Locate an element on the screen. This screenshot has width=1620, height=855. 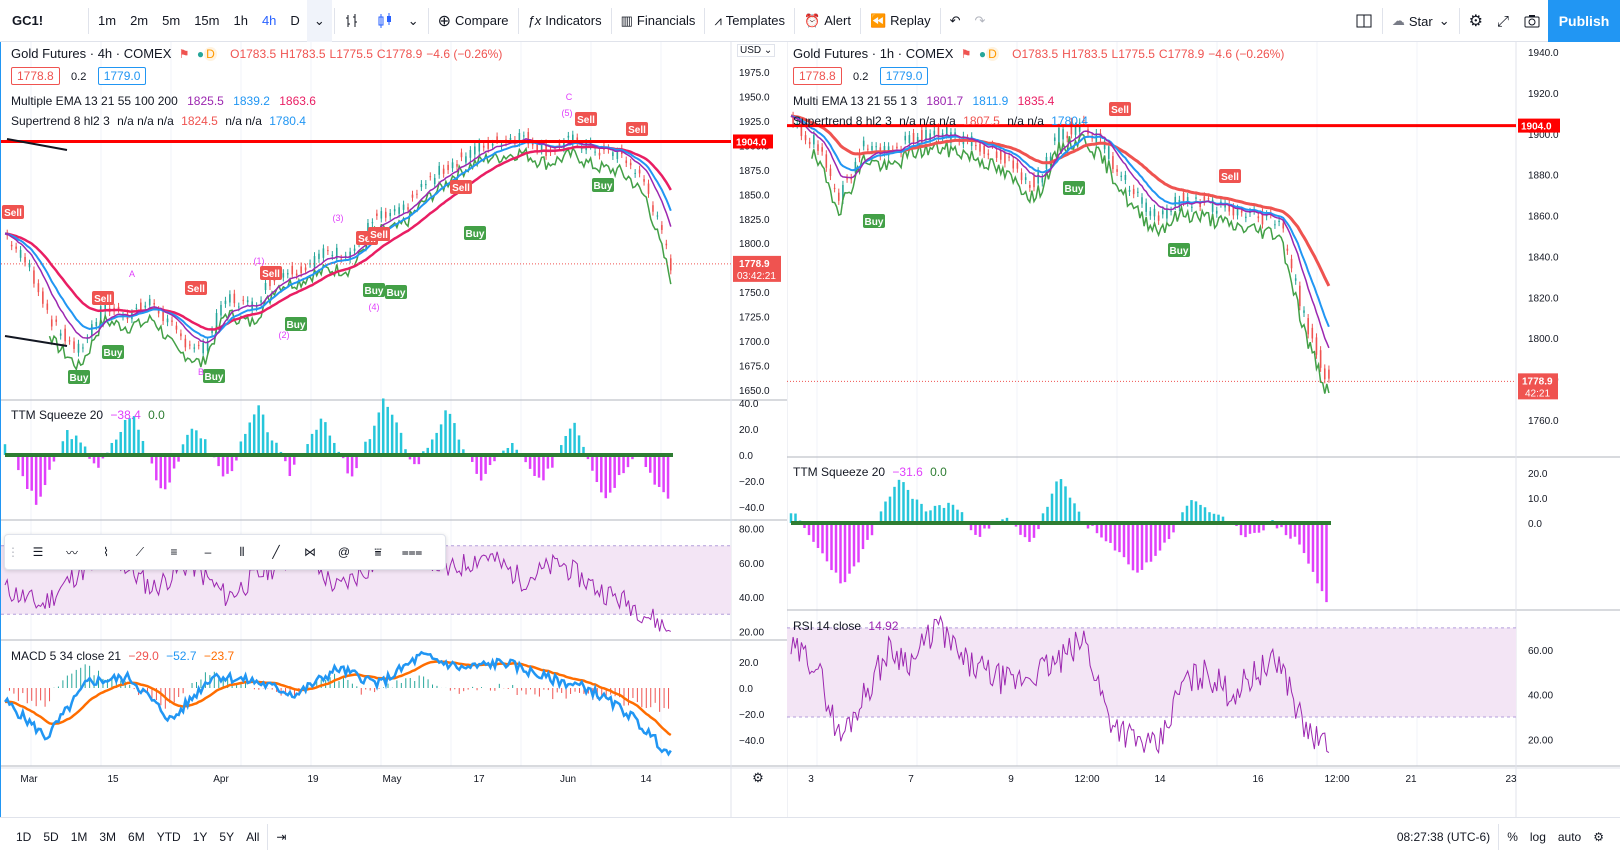
right-ttm-legend: TTM Squeeze 20 −31.6 0.0 is located at coordinates (870, 472).